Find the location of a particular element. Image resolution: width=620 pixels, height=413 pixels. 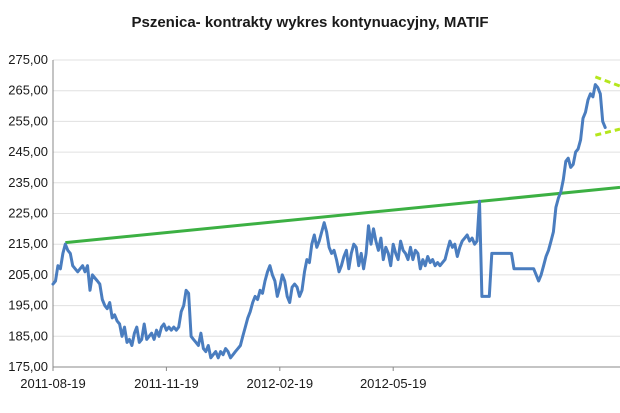

x-tick-label: 2011-08-19 is located at coordinates (53, 383).